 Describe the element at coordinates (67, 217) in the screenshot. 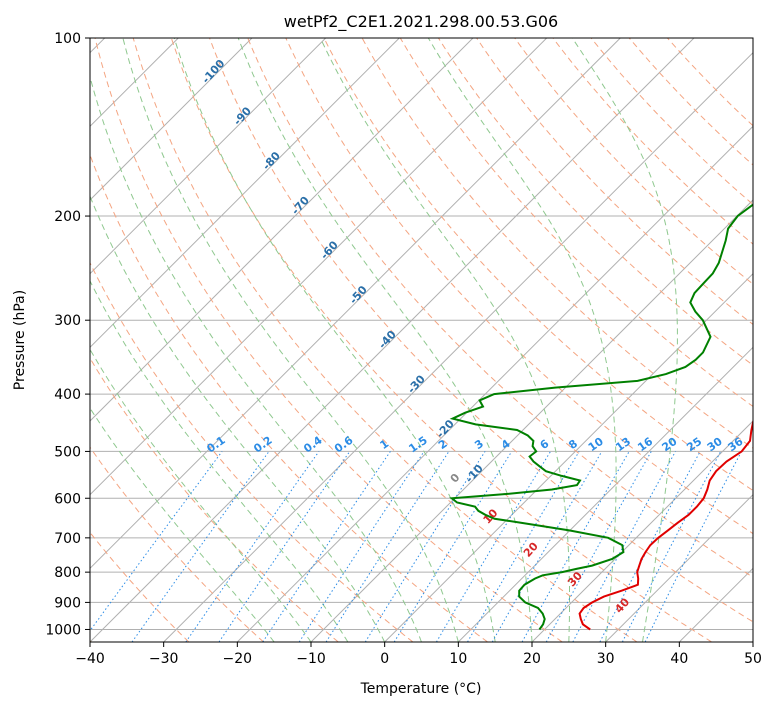

I see `y-tick-label: 200` at that location.